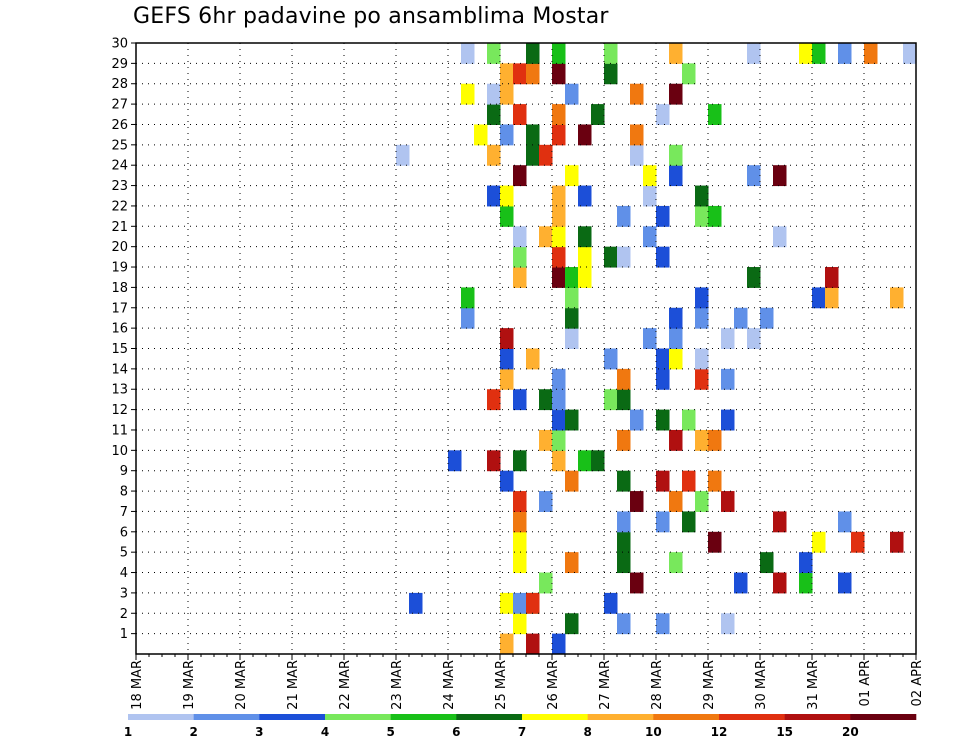 This screenshot has width=960, height=742. I want to click on x-tick-label: 19 MAR, so click(189, 685).